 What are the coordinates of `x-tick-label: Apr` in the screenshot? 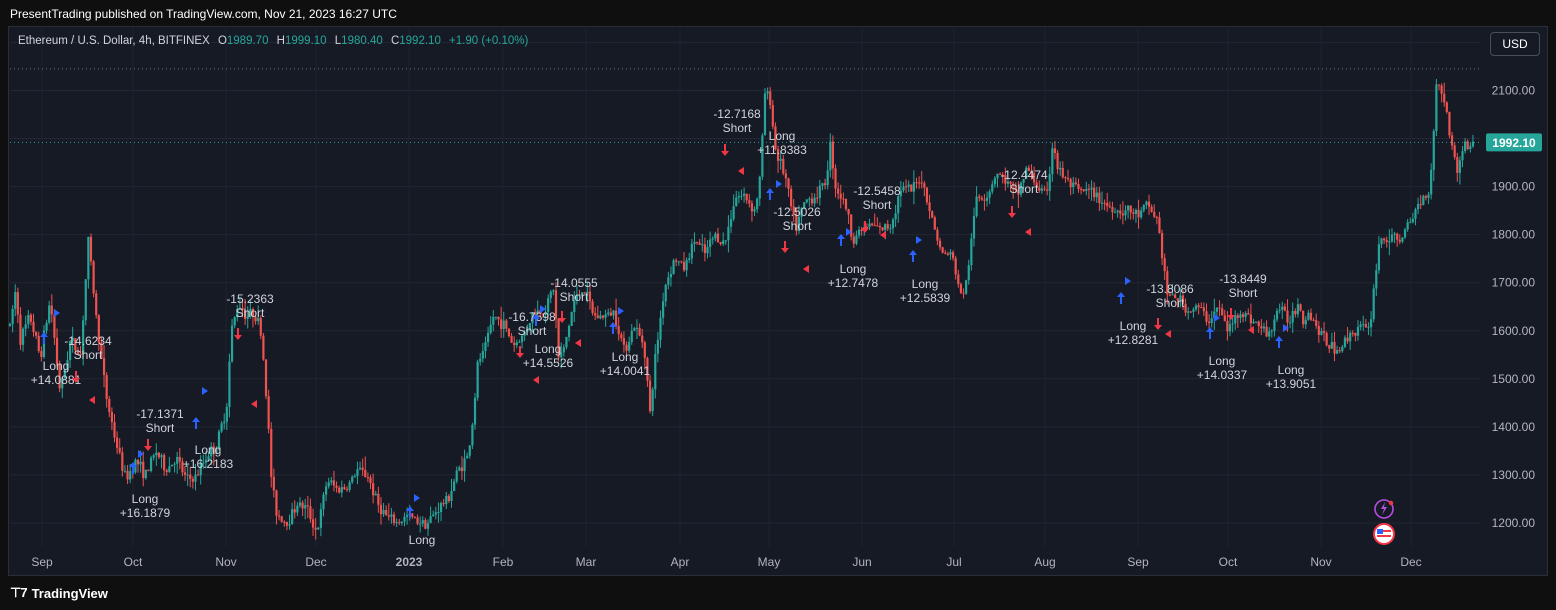 It's located at (680, 562).